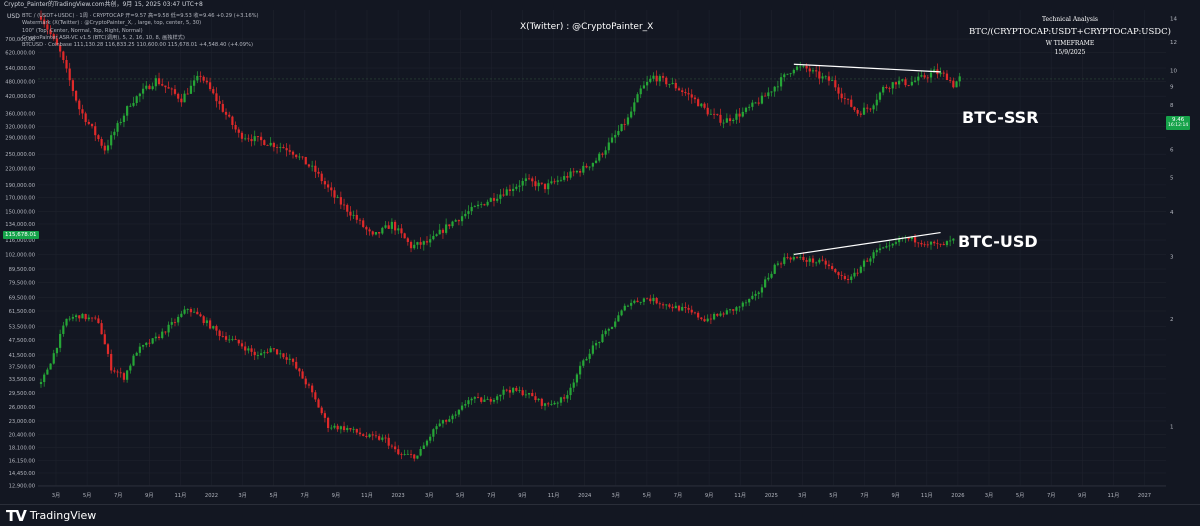  I want to click on tradingview-logo-icon: TV, so click(16, 515).